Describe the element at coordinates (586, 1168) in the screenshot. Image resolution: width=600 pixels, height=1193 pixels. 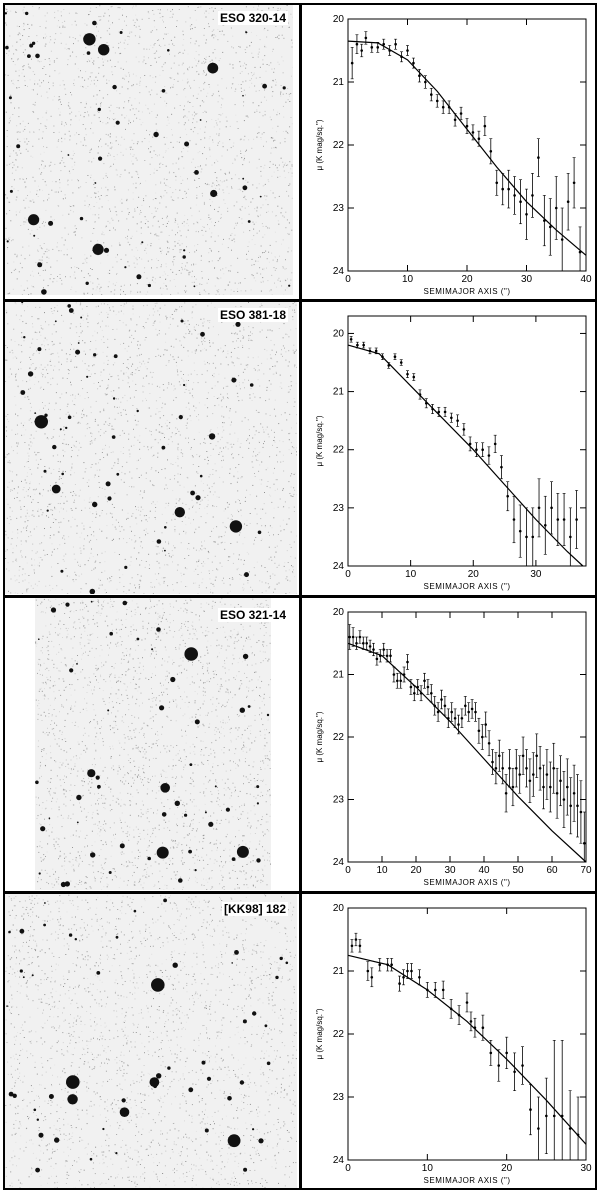
I see `x-tick-label: 30` at that location.